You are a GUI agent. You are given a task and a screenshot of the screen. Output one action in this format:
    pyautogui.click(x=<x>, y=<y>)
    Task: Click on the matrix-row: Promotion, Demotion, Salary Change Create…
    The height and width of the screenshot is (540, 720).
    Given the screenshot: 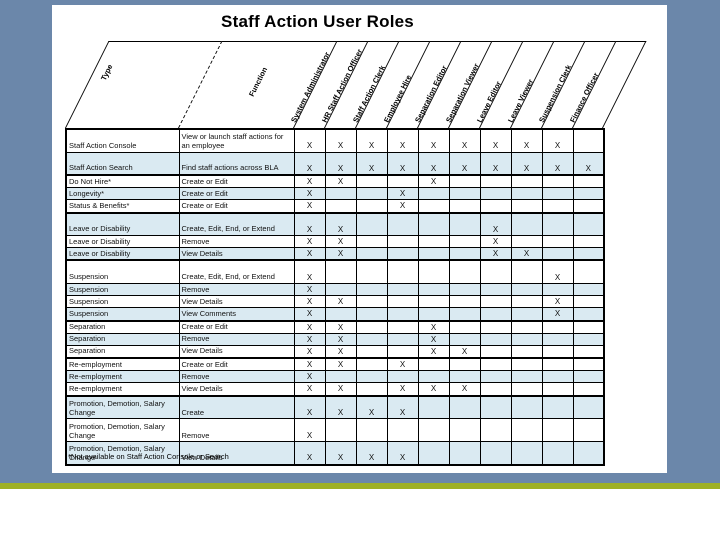 What is the action you would take?
    pyautogui.click(x=335, y=407)
    